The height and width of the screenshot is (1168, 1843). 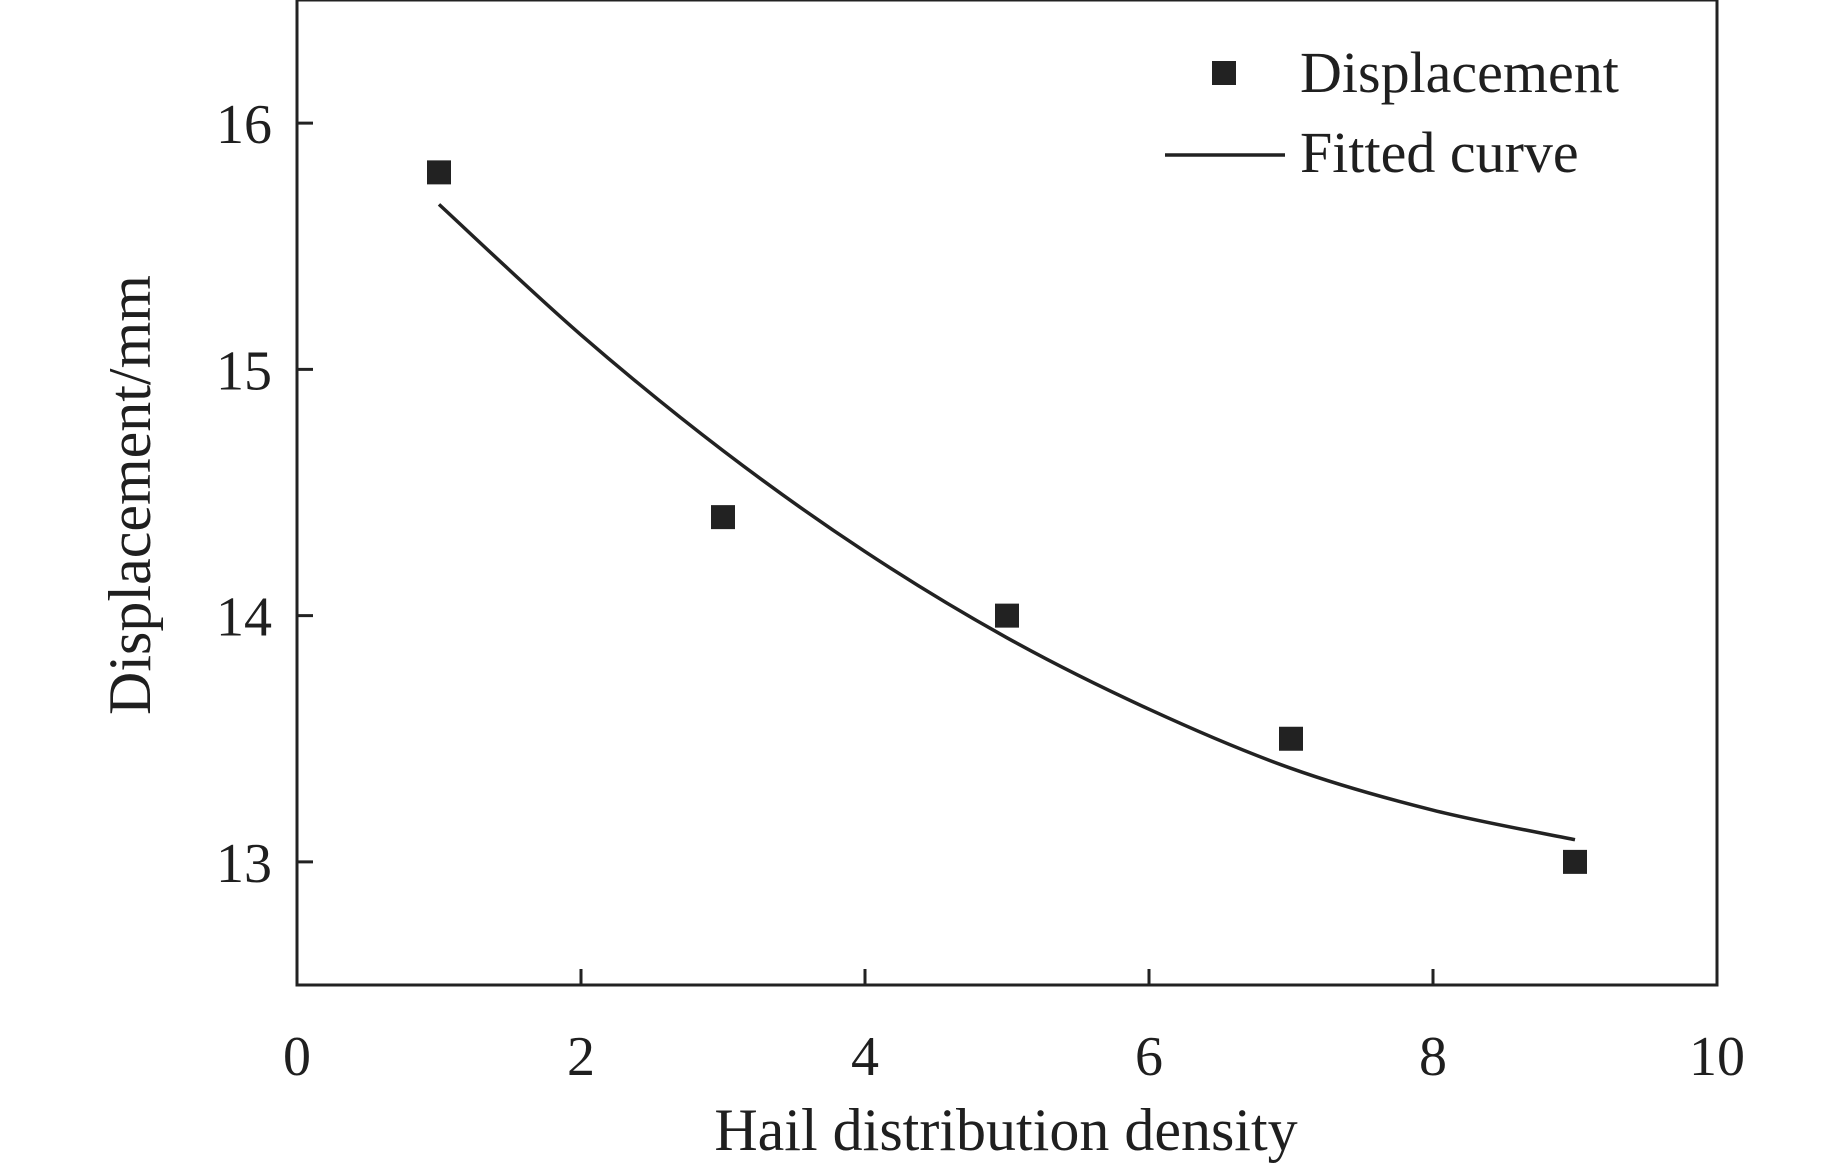 What do you see at coordinates (865, 1057) in the screenshot?
I see `x-tick-label: 4` at bounding box center [865, 1057].